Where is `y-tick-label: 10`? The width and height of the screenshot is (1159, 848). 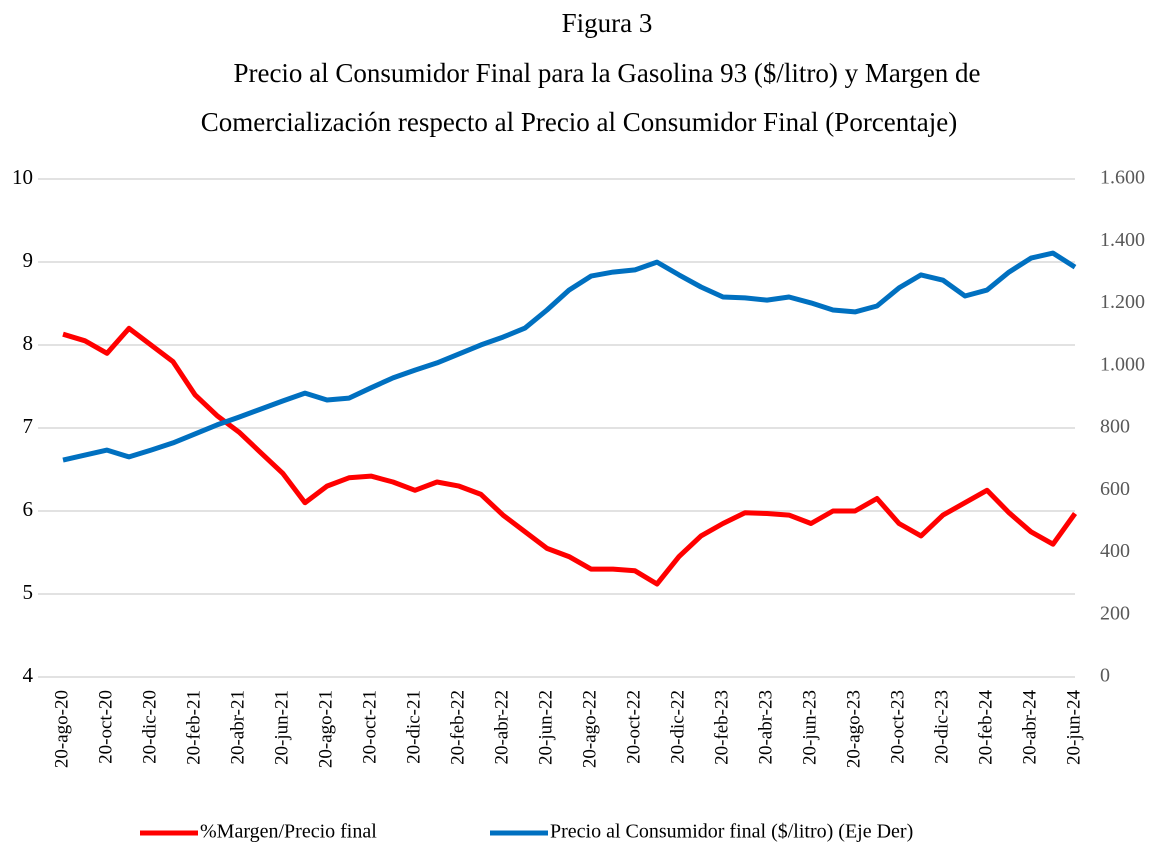 y-tick-label: 10 is located at coordinates (22, 177).